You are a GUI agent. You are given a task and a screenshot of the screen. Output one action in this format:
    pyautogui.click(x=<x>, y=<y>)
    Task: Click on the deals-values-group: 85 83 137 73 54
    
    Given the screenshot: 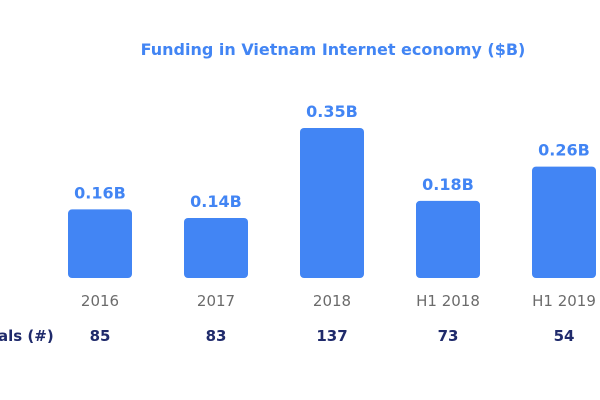 What is the action you would take?
    pyautogui.click(x=332, y=336)
    